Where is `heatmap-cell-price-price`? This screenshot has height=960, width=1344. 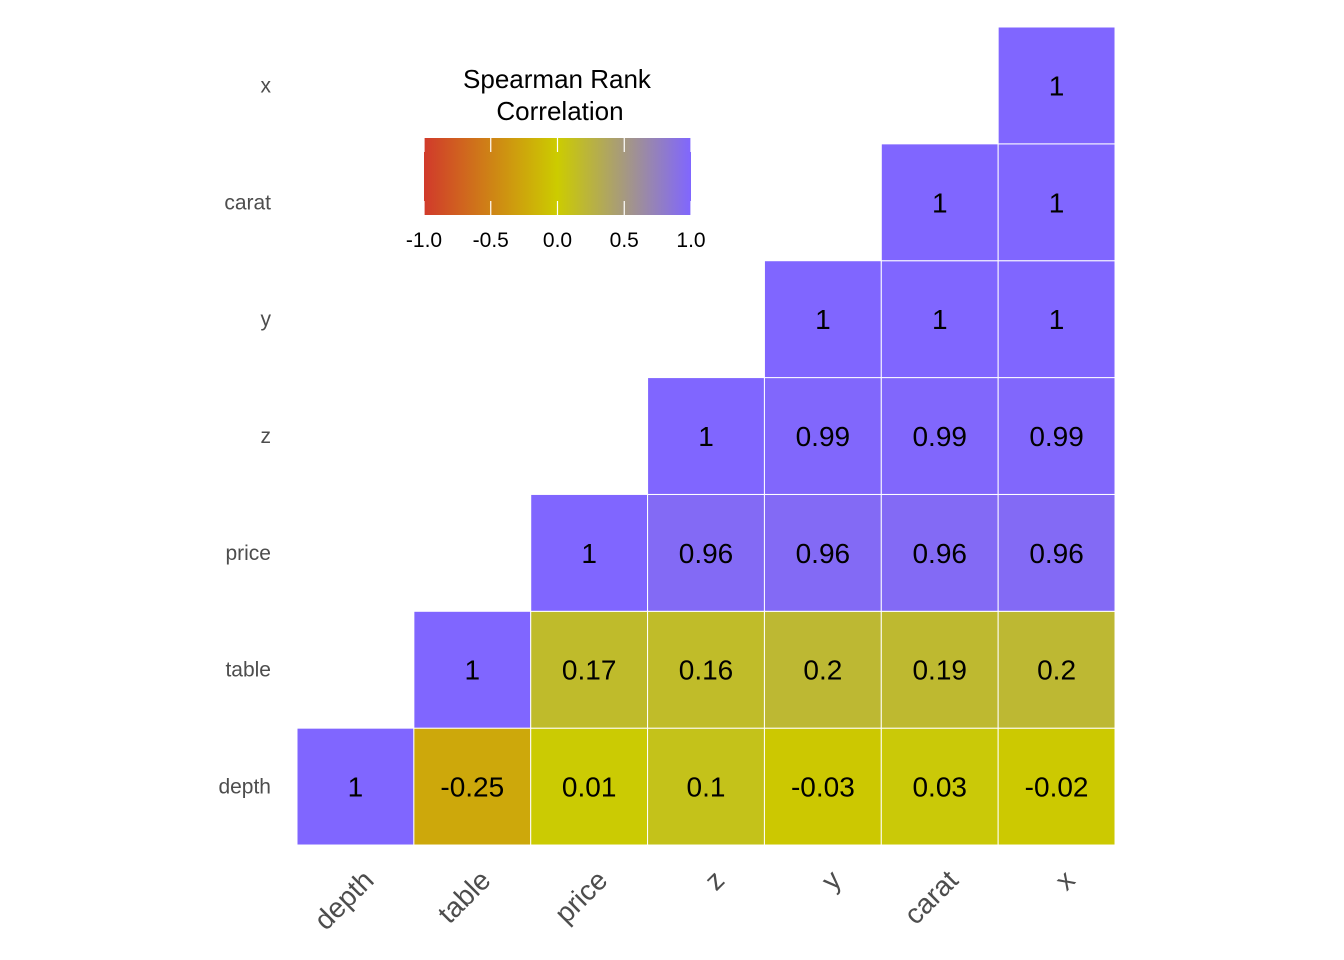
heatmap-cell-price-price is located at coordinates (589, 552).